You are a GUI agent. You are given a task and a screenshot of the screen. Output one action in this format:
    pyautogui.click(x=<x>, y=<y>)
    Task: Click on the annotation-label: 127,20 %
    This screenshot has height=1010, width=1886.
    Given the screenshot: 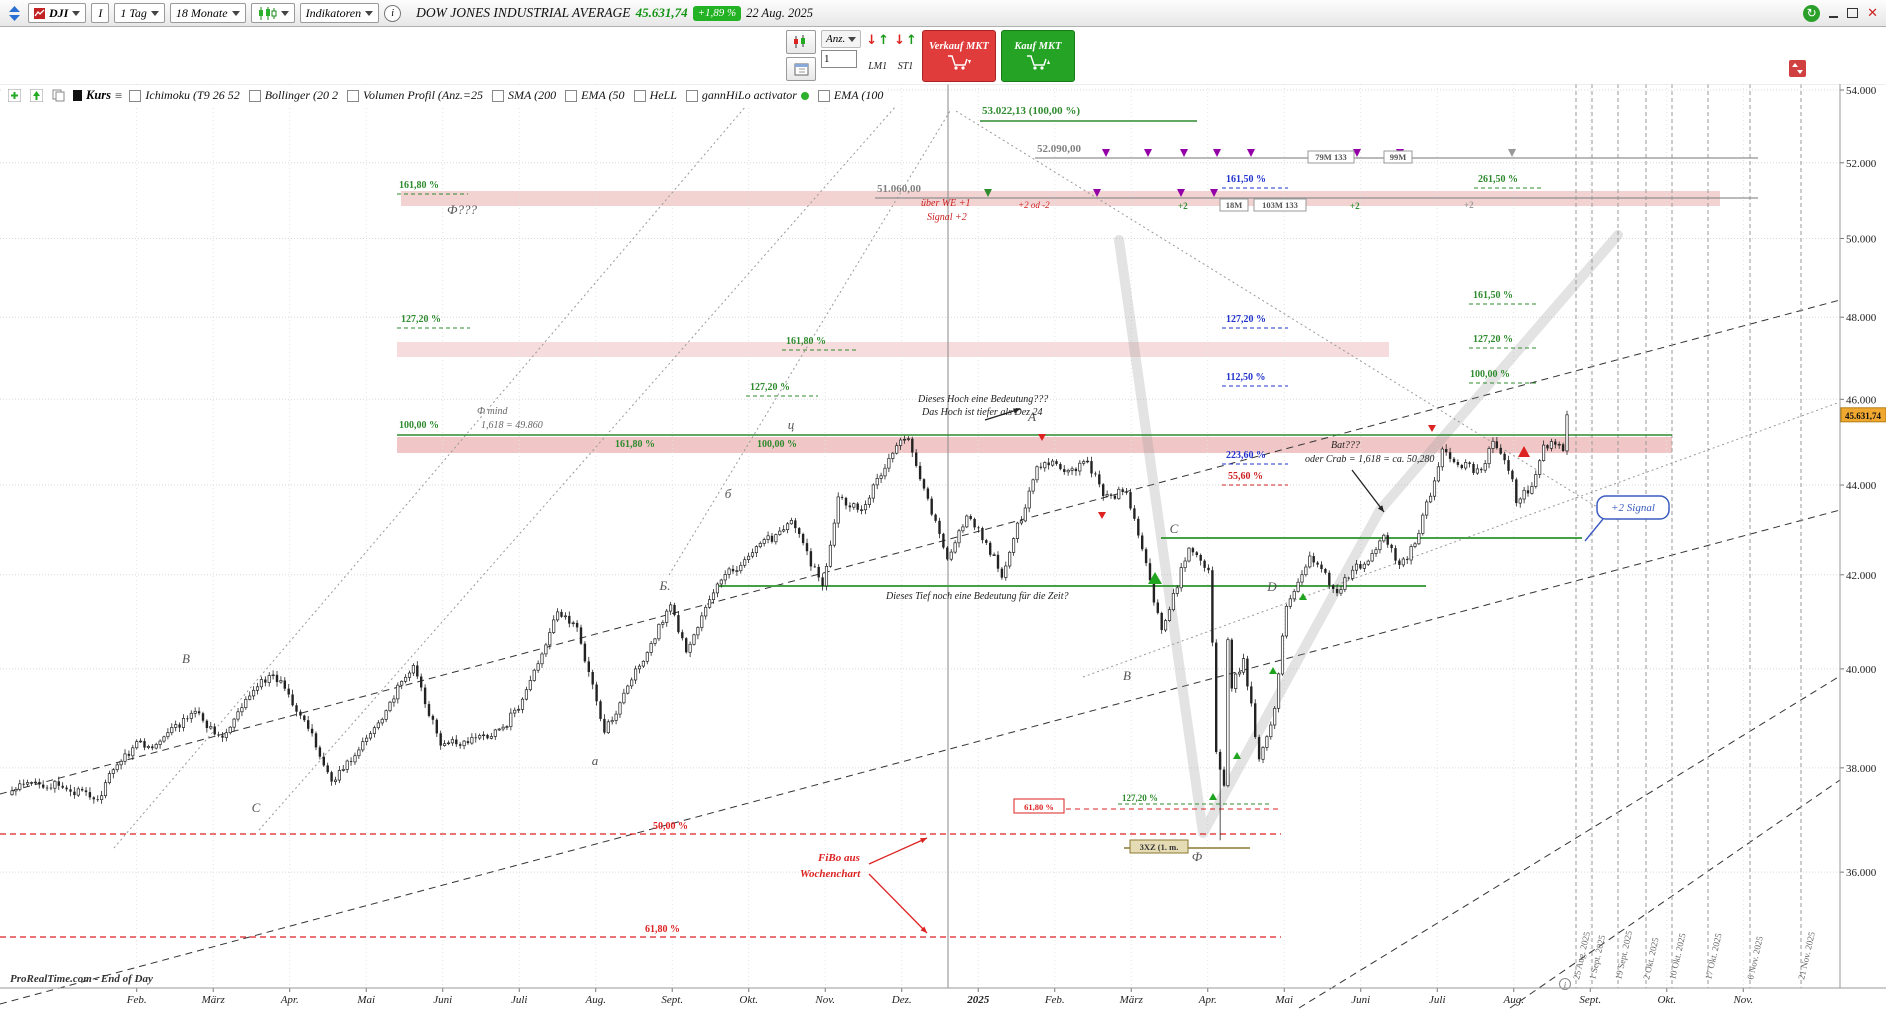 What is the action you would take?
    pyautogui.click(x=1246, y=319)
    